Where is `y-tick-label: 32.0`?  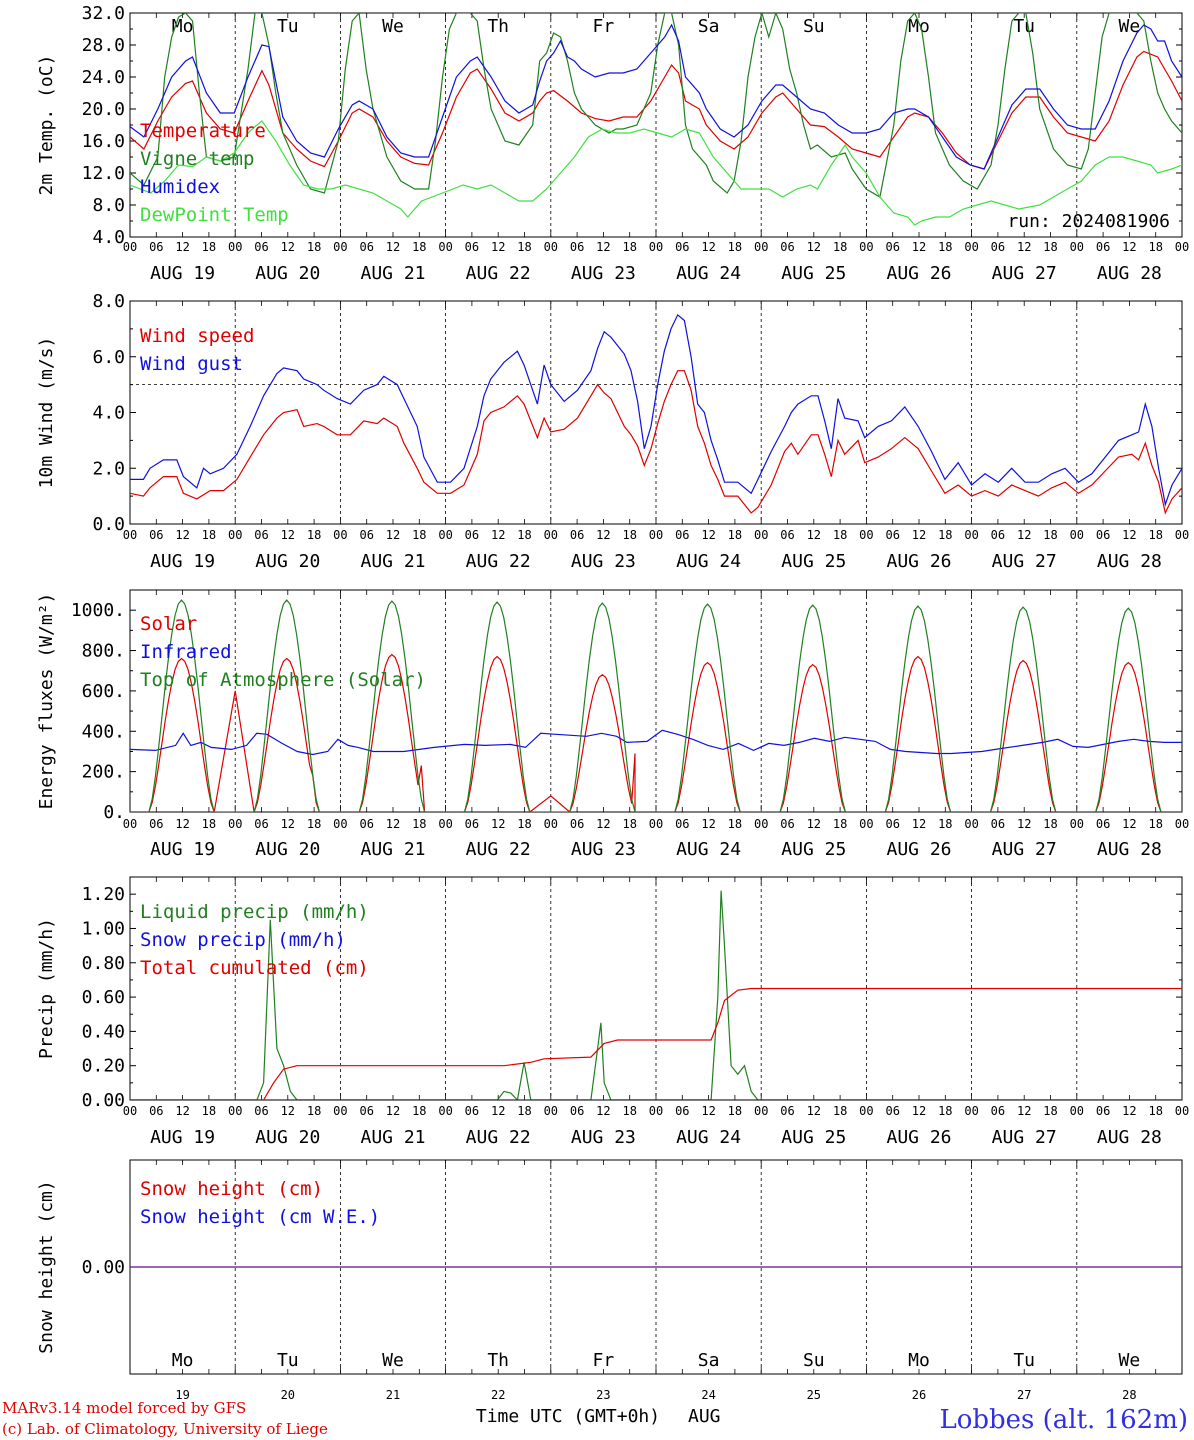
y-tick-label: 32.0 is located at coordinates (103, 13).